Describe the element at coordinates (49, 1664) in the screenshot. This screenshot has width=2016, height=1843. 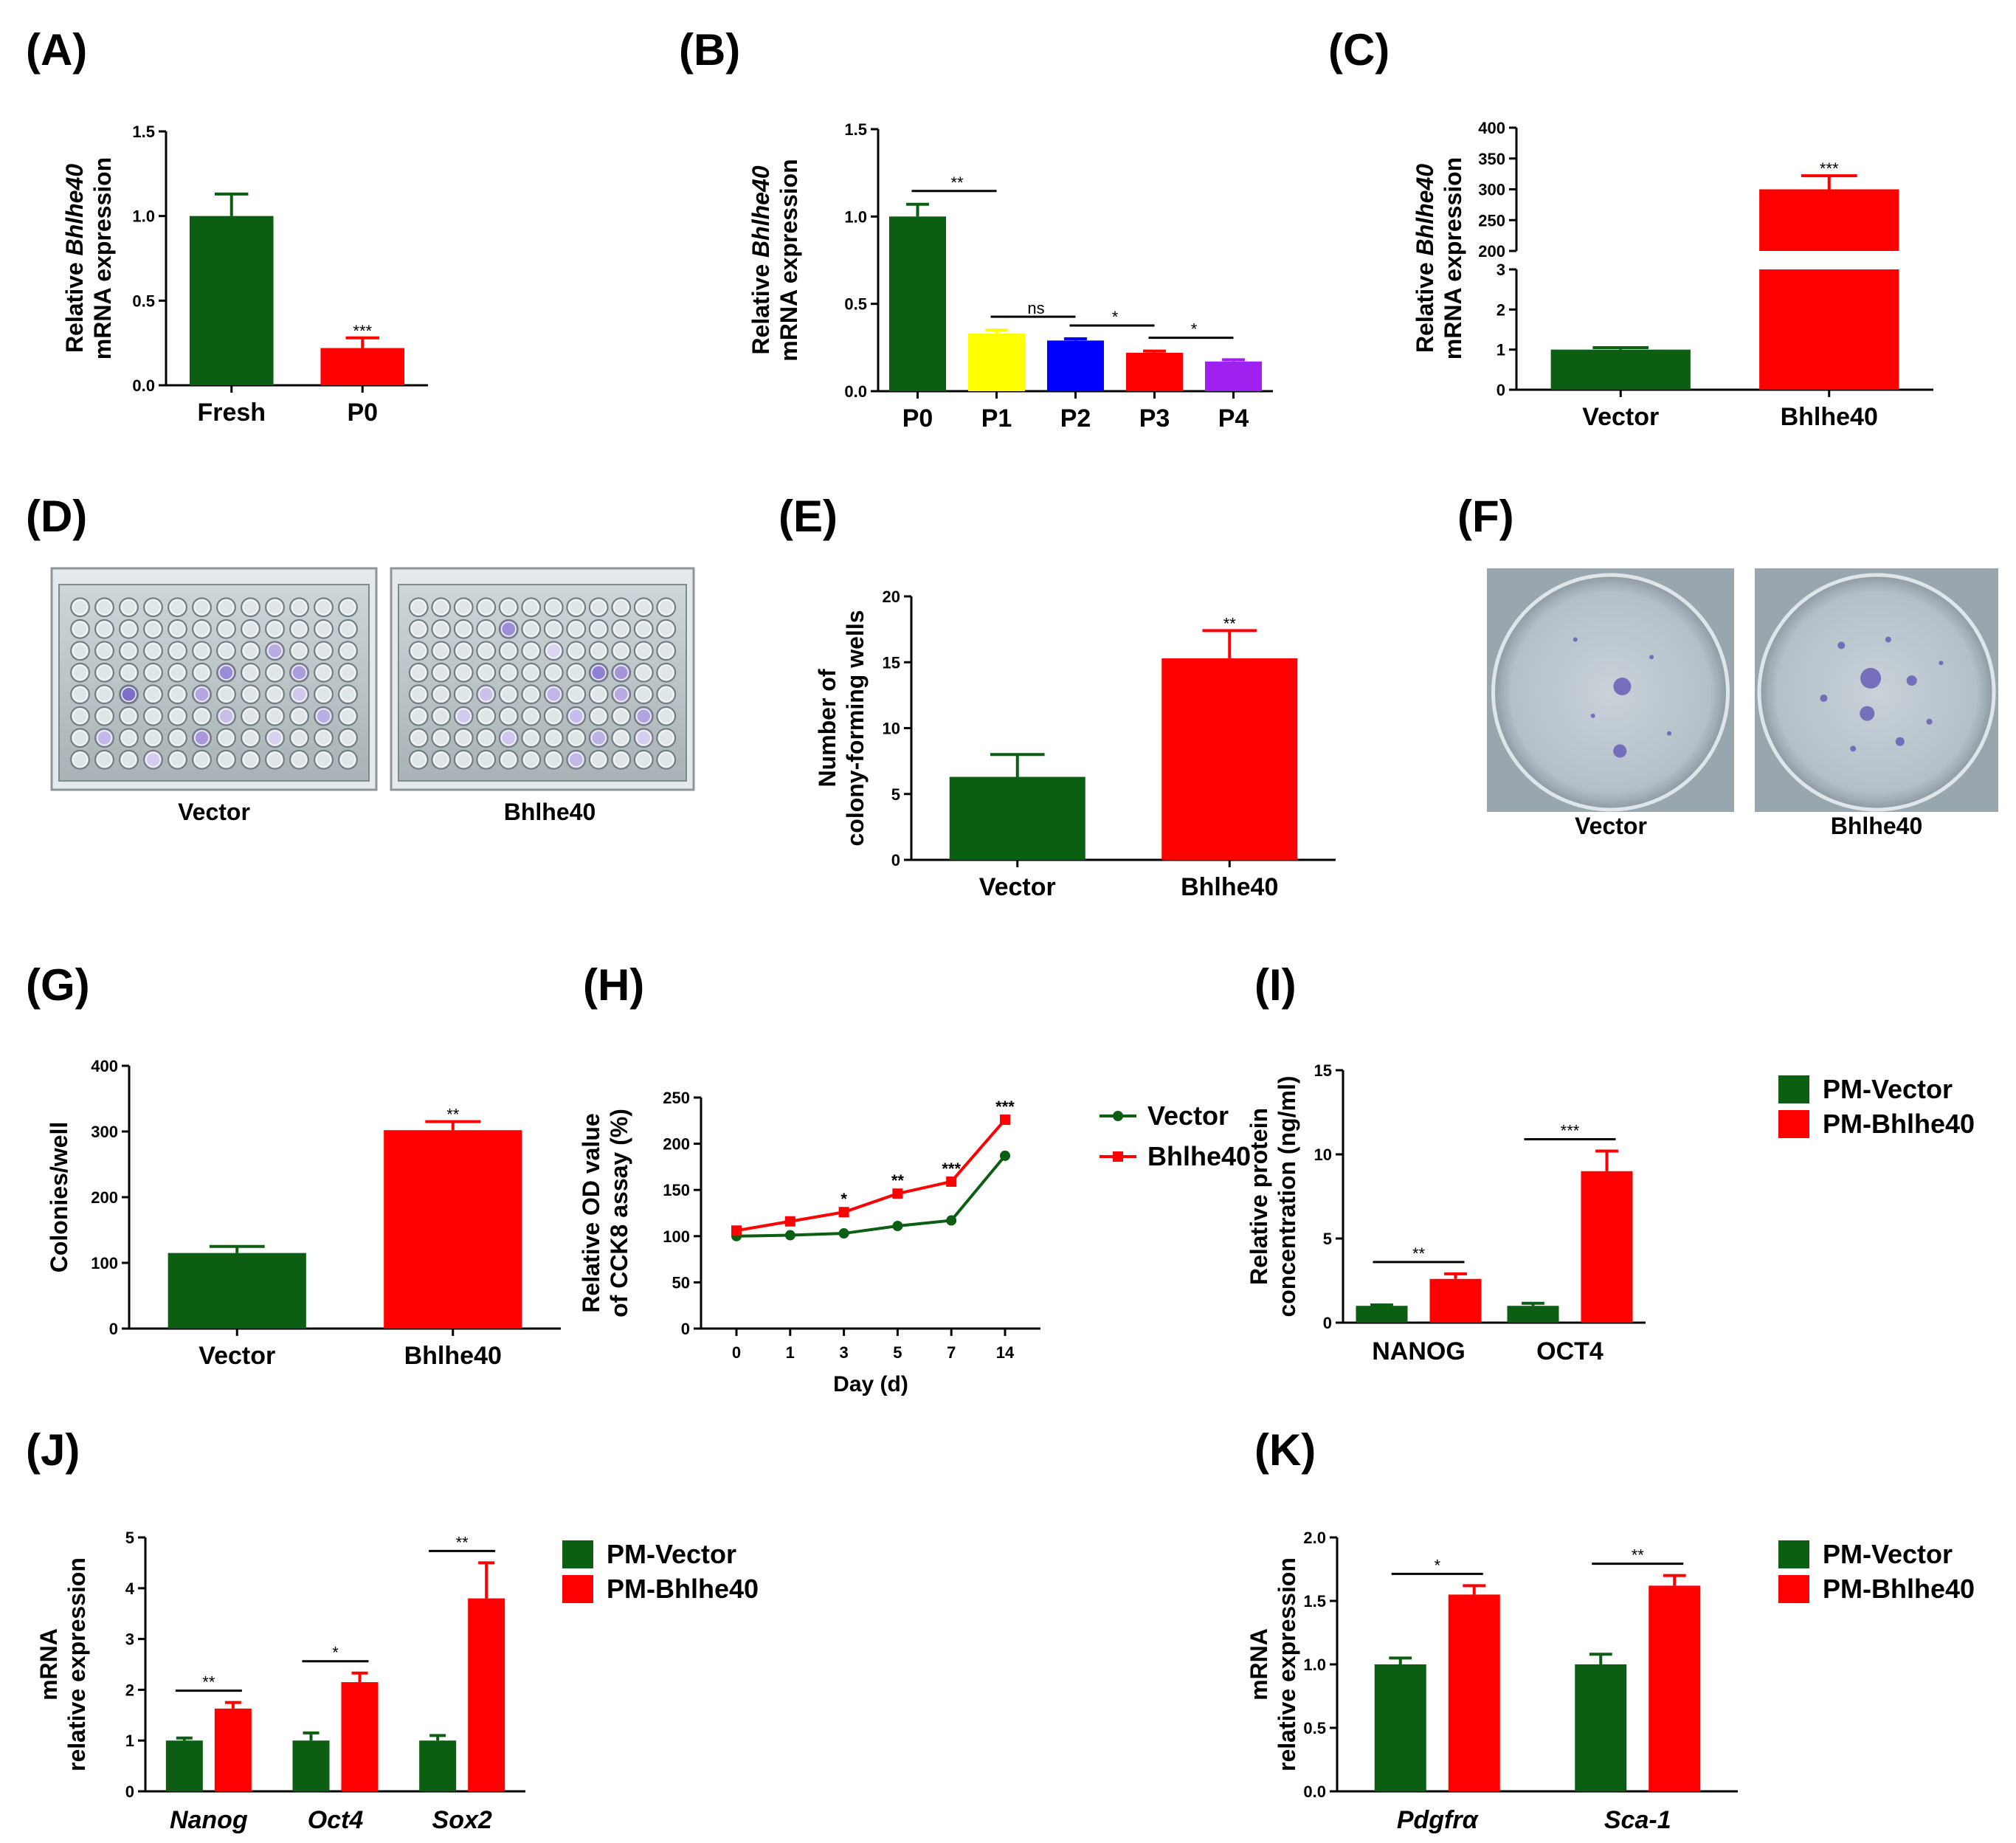
I see `panel-J-ylabel-line: mRNA` at that location.